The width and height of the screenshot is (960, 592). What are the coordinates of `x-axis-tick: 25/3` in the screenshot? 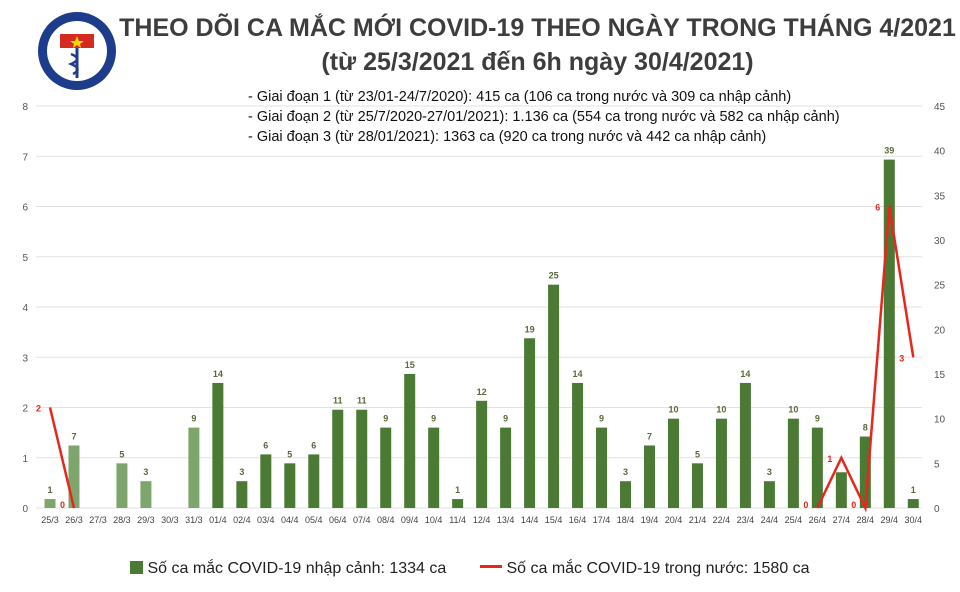 It's located at (50, 520).